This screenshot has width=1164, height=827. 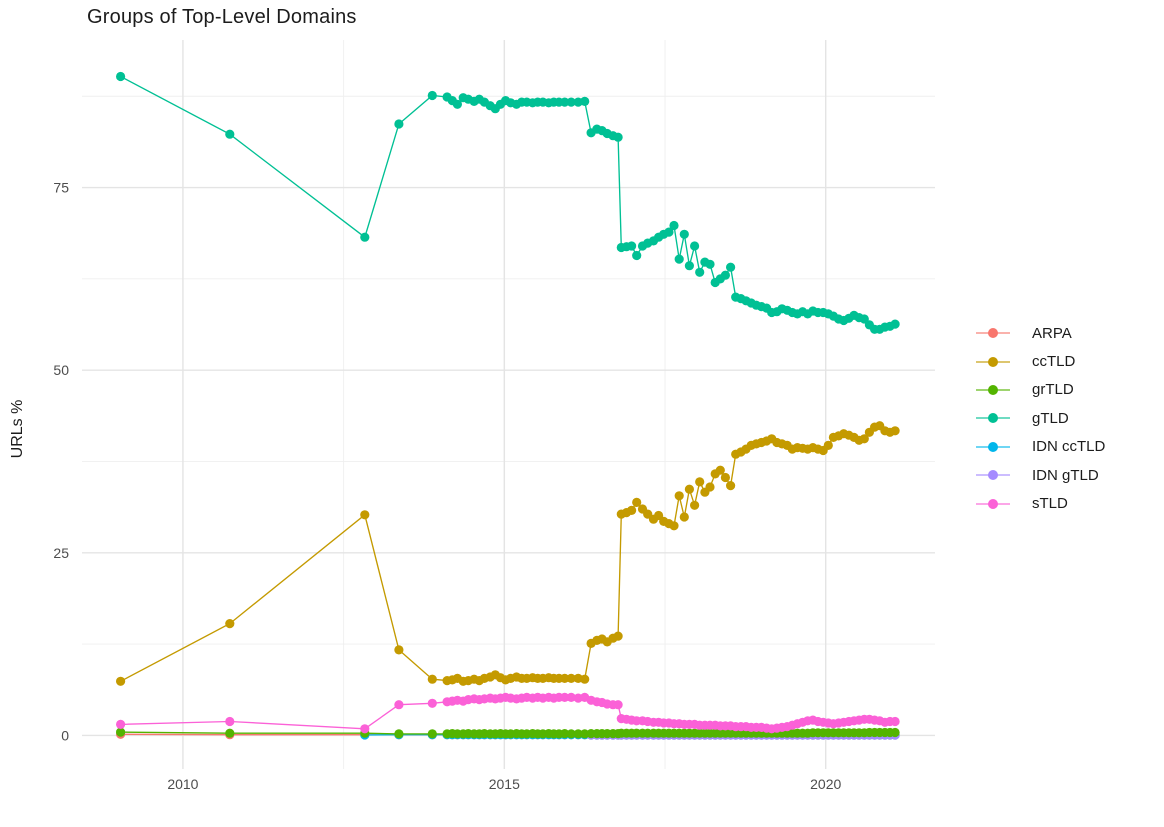 I want to click on legend-item-IDN-gTLD: IDN gTLD, so click(x=1039, y=475).